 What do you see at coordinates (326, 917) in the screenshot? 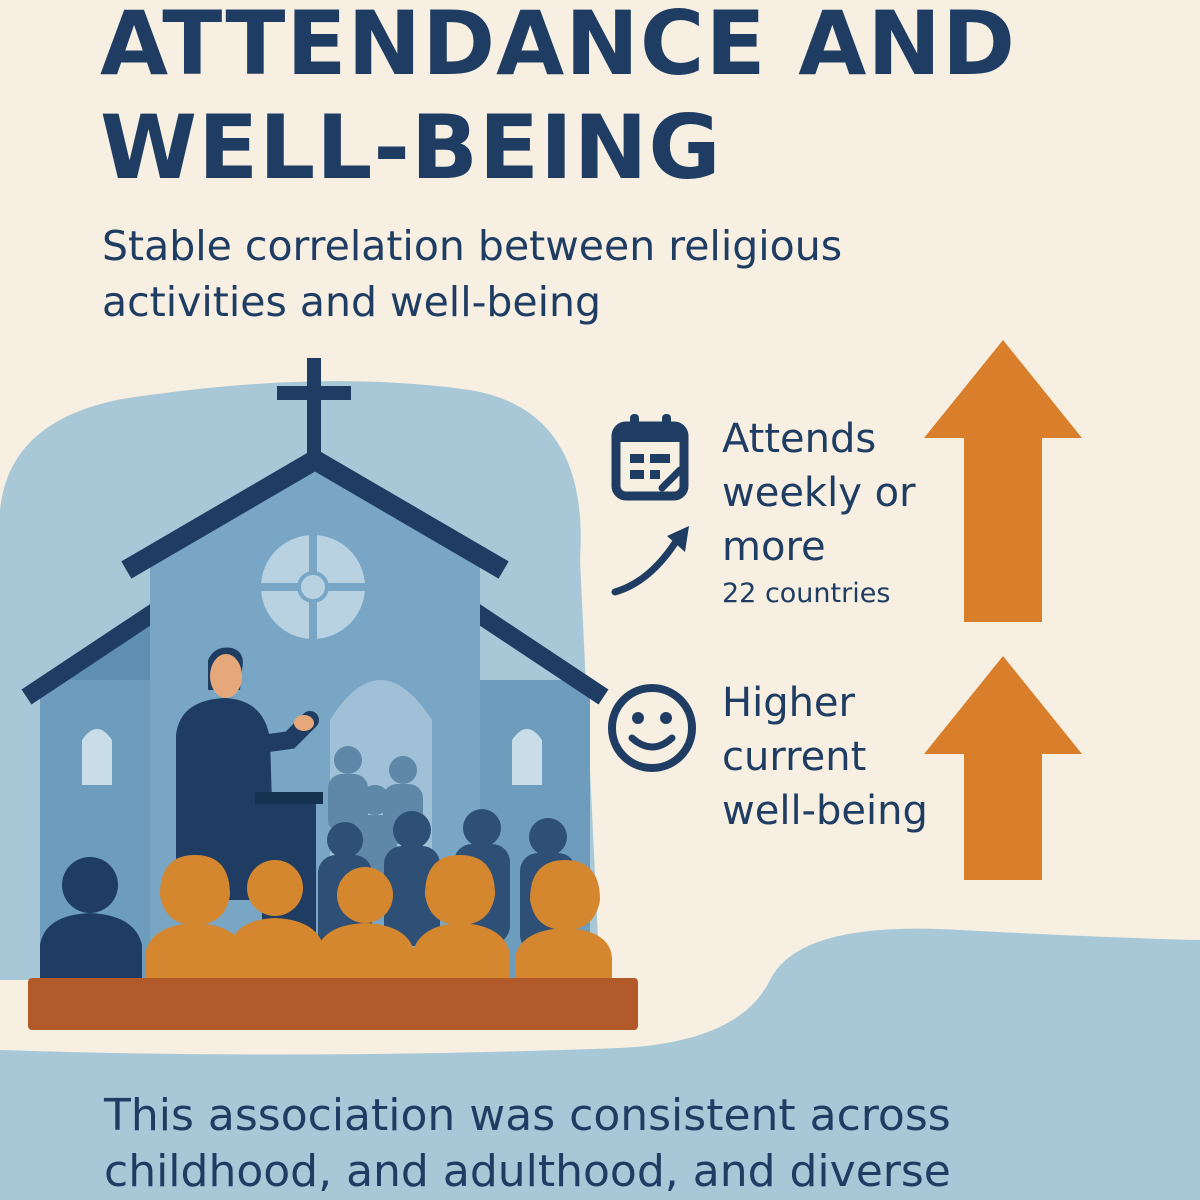
I see `congregation` at bounding box center [326, 917].